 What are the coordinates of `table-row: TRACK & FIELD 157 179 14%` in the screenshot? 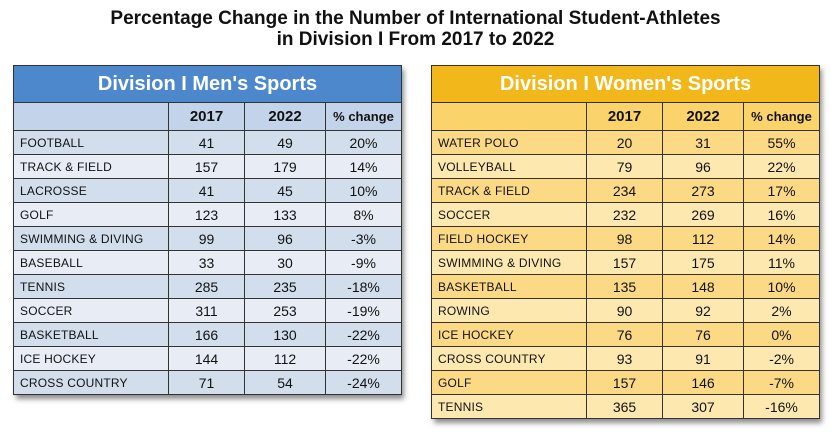 It's located at (207, 166).